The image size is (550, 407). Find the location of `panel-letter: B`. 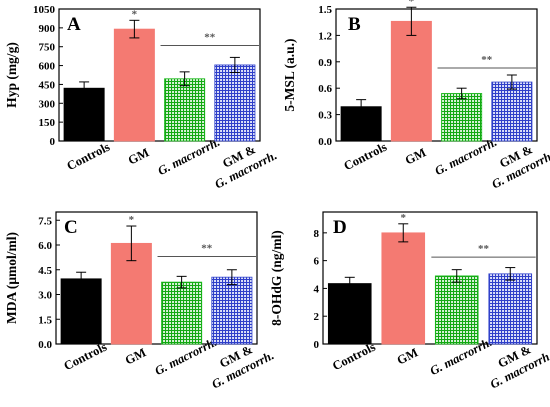

panel-letter: B is located at coordinates (354, 24).